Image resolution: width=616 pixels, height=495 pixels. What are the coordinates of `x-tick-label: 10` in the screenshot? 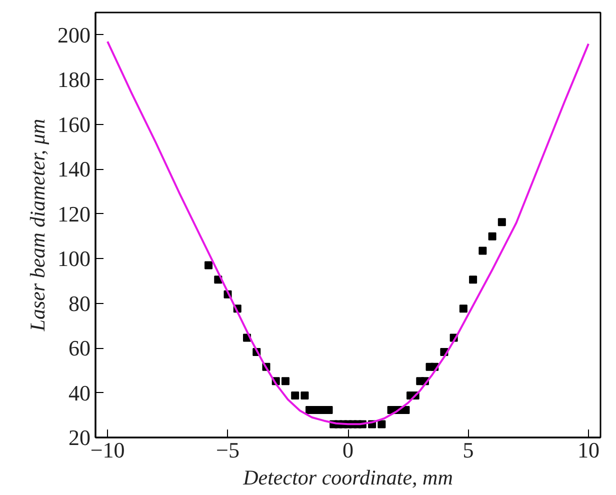 It's located at (588, 450).